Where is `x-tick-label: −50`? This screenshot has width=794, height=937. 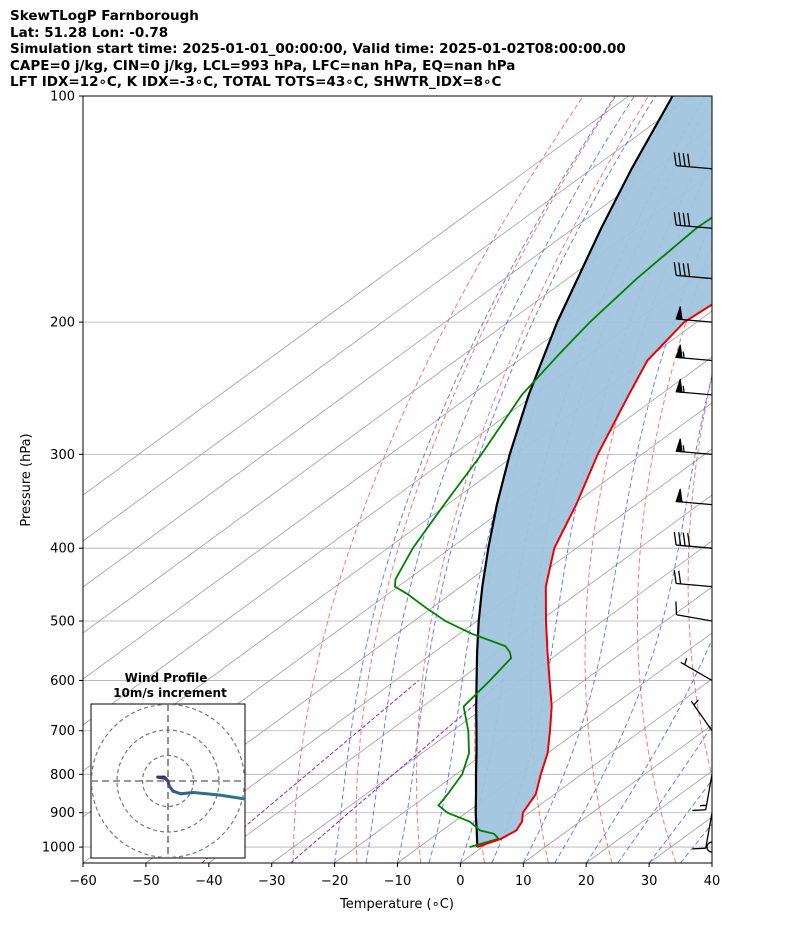 x-tick-label: −50 is located at coordinates (145, 881).